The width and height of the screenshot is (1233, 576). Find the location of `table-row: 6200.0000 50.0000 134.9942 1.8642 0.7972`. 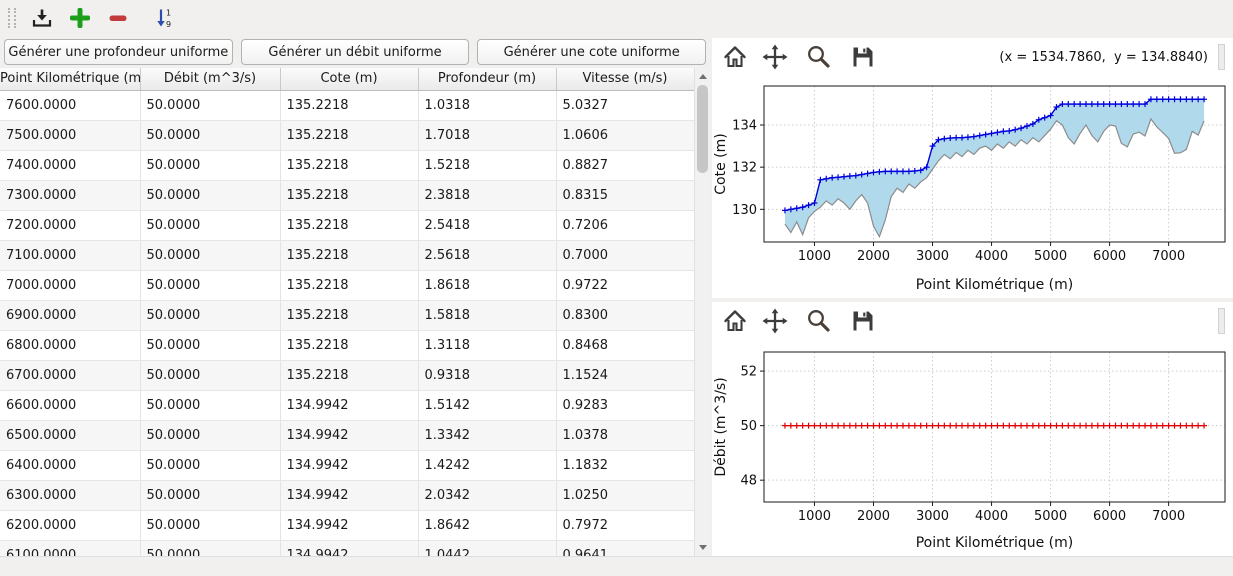

table-row: 6200.0000 50.0000 134.9942 1.8642 0.7972 is located at coordinates (347, 525).